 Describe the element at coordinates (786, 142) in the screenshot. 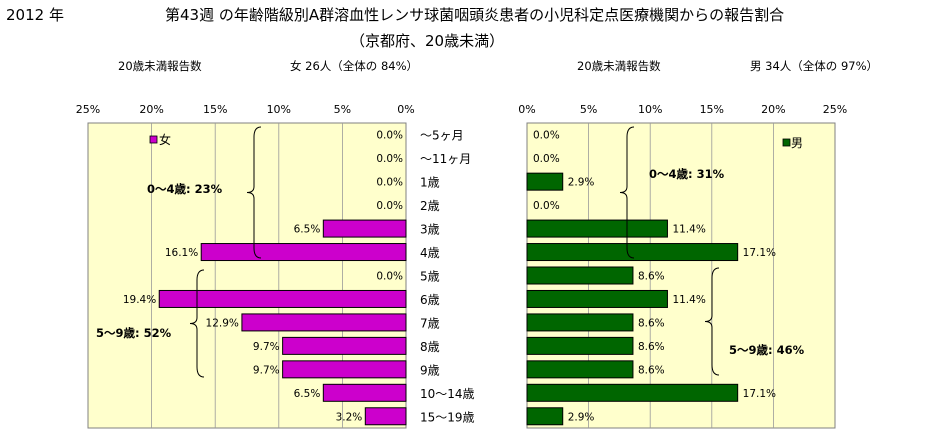

I see `male-legend-swatch` at that location.